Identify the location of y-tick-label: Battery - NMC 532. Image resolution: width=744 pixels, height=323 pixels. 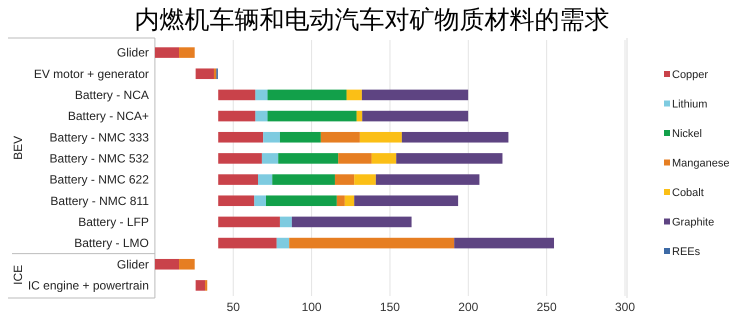
(100, 158).